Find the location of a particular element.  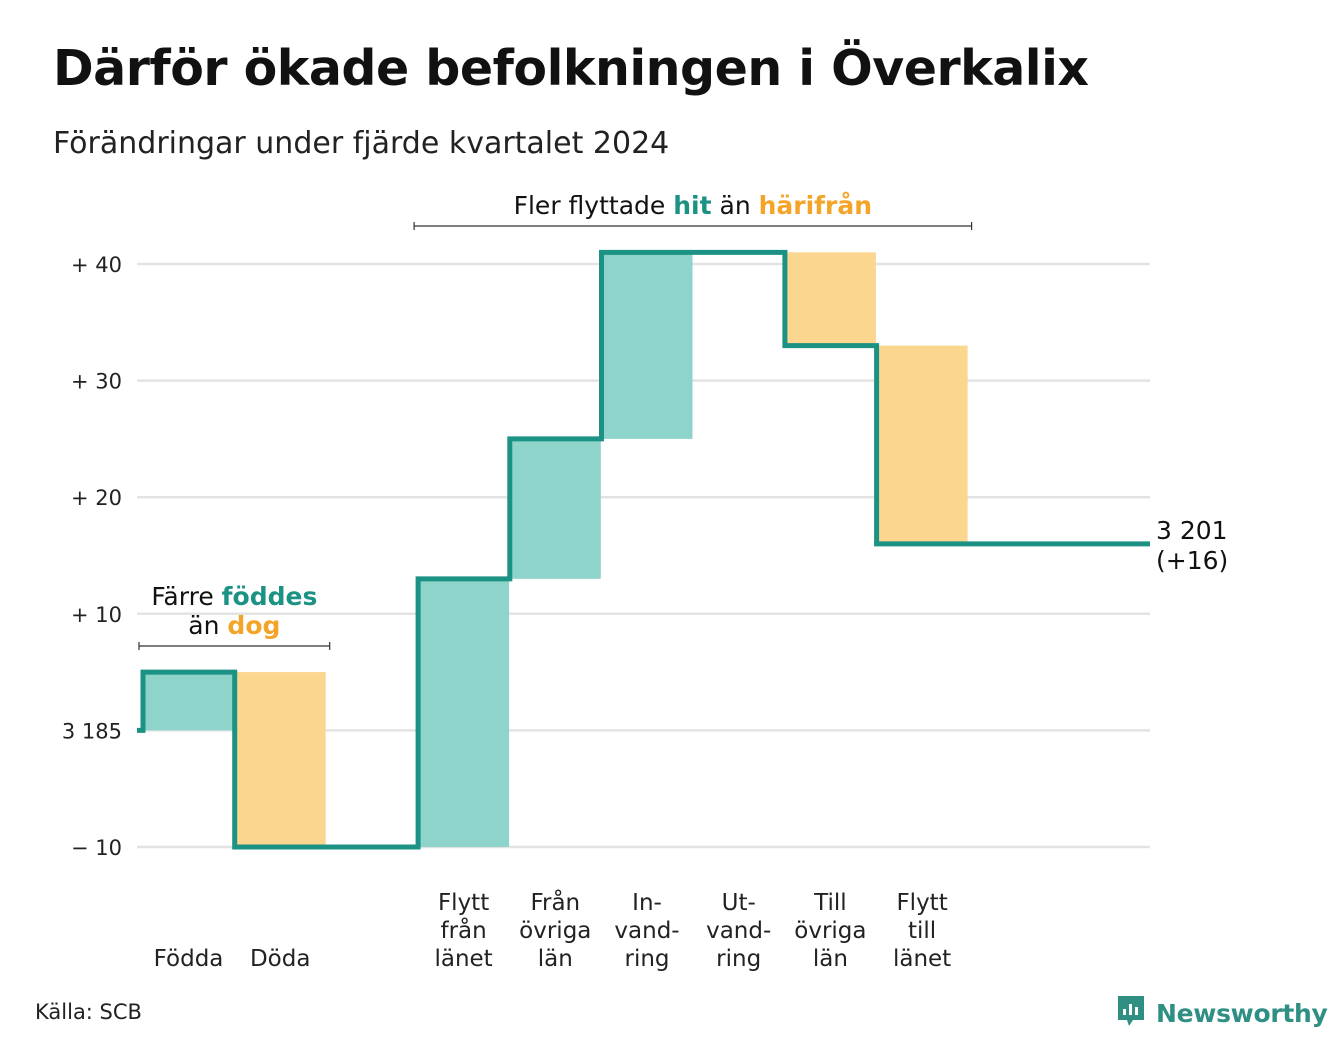

x-tick-label: In-vand-ring is located at coordinates (646, 931).